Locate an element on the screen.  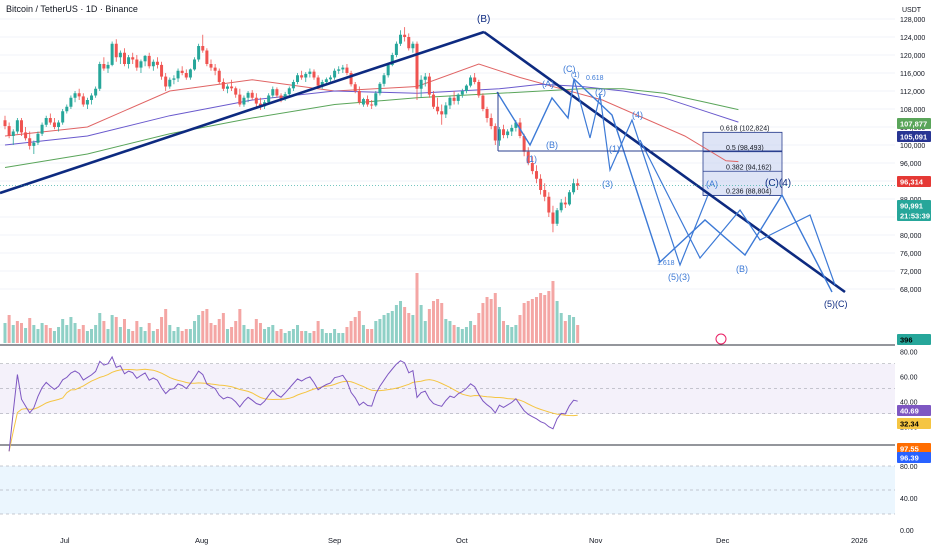
wave-label: (A) is located at coordinates (712, 184).